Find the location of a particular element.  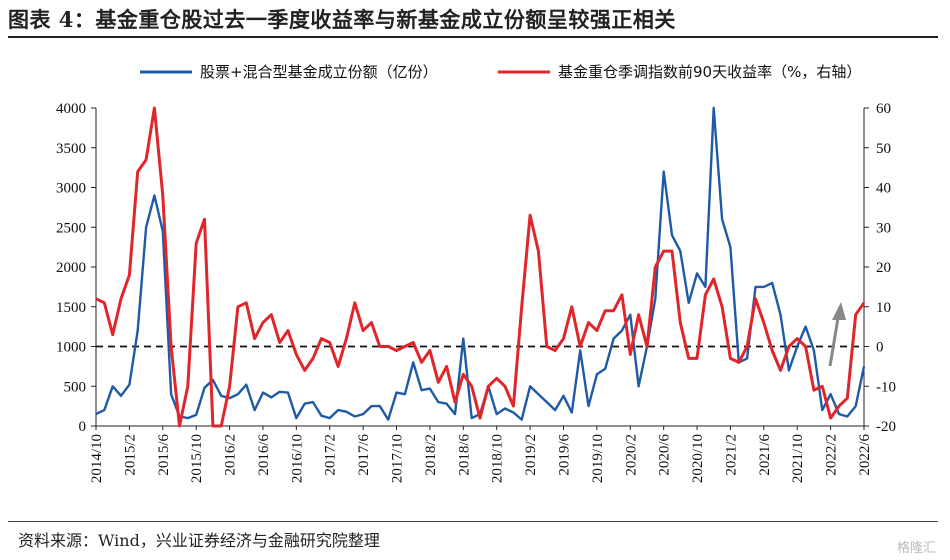

x-tick-label: 2020/10 is located at coordinates (698, 458).